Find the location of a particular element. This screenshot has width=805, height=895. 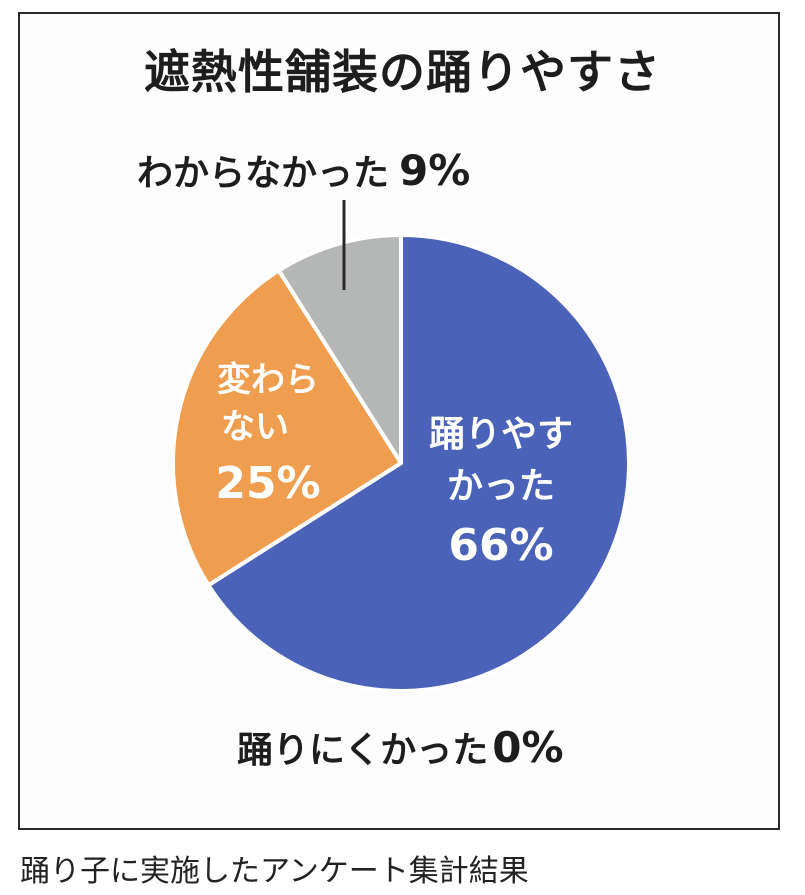

chart-title: 遮熱性舗装の踊りやすさ is located at coordinates (402, 72).